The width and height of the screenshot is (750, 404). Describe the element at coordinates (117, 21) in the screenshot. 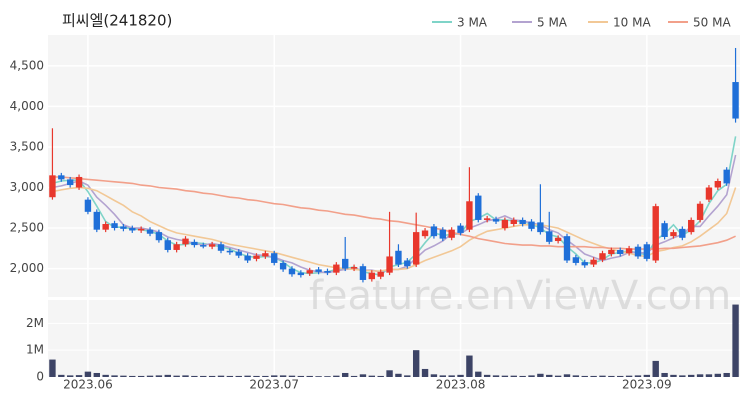

I see `chart-title: 피씨엘(241820)` at that location.